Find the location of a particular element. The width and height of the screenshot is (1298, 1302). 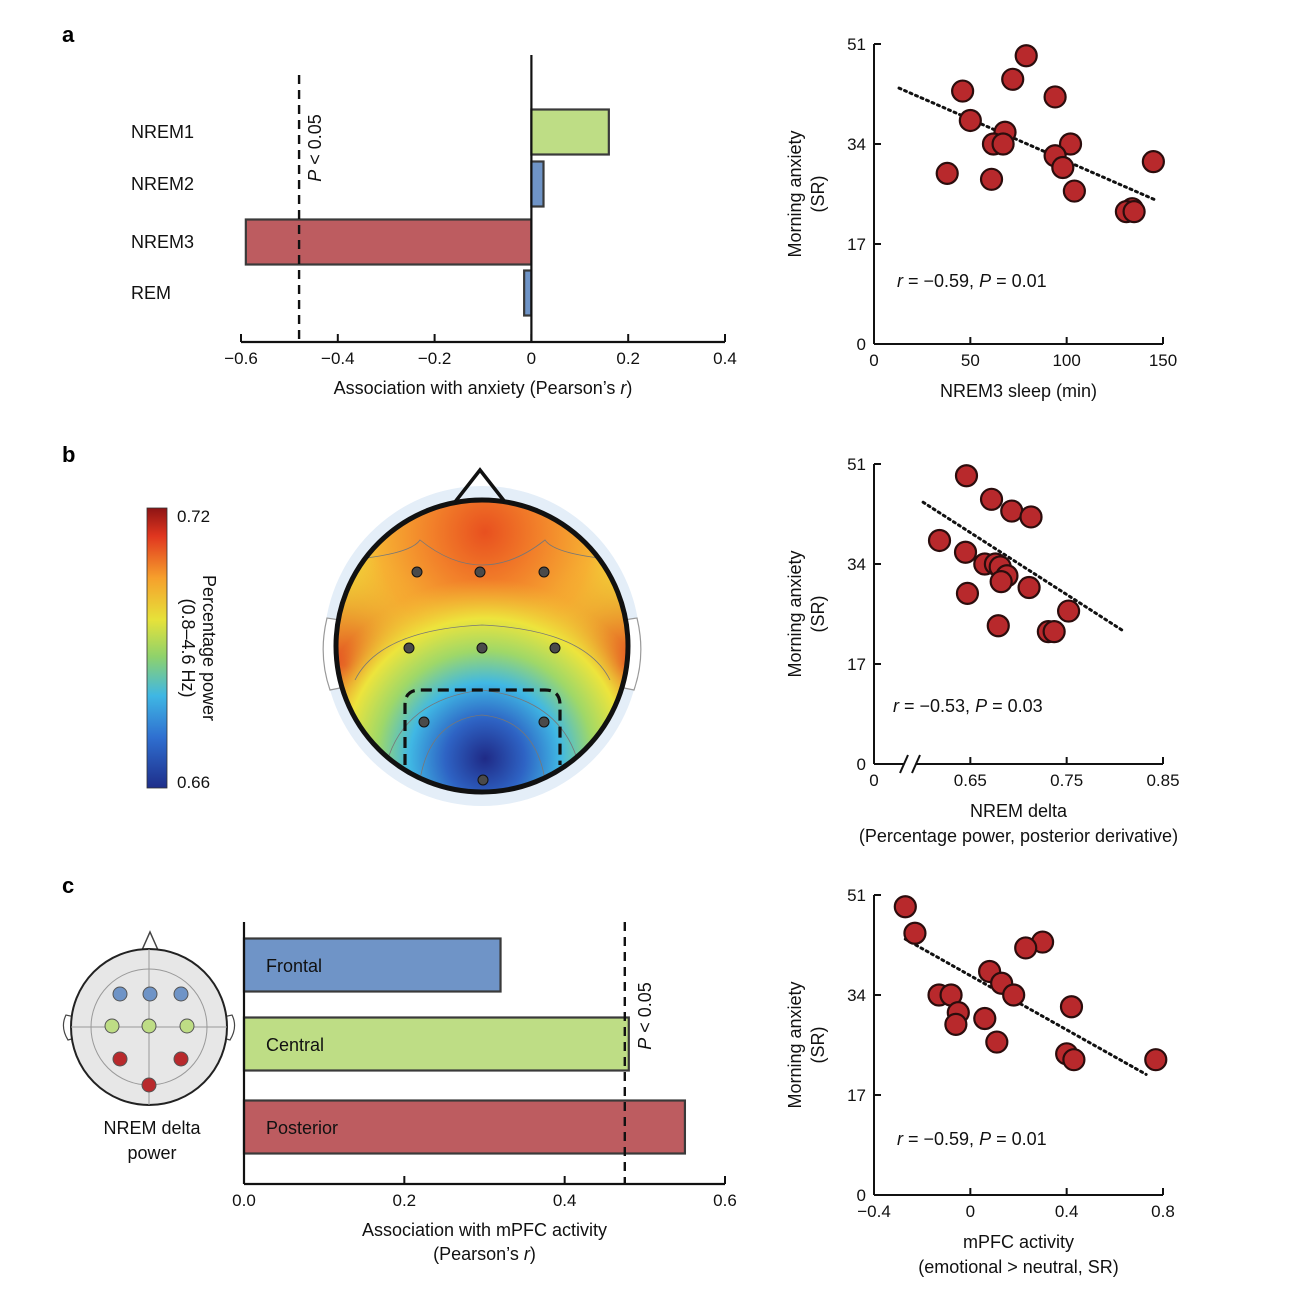

stat-part: = 0.01 is located at coordinates (1019, 1139).